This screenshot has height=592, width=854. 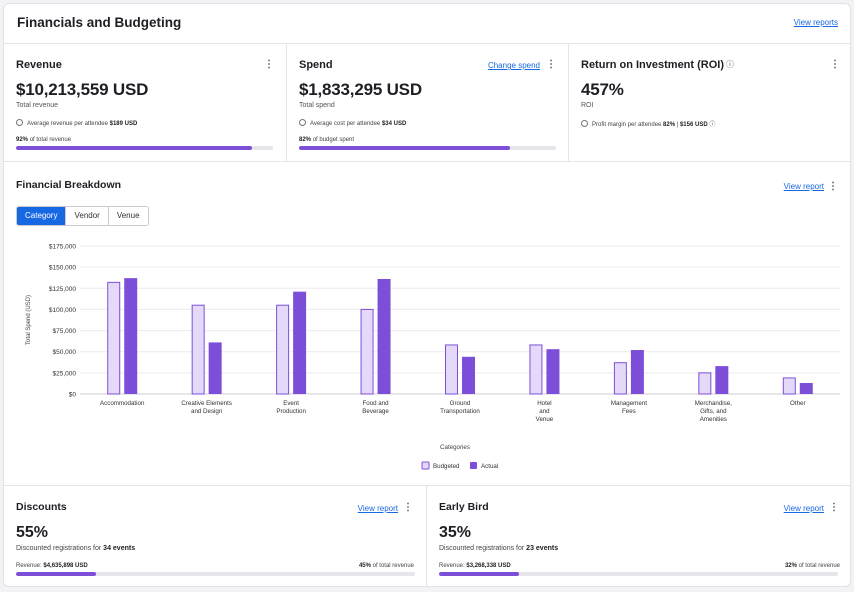 I want to click on spend-progress-fill, so click(x=404, y=148).